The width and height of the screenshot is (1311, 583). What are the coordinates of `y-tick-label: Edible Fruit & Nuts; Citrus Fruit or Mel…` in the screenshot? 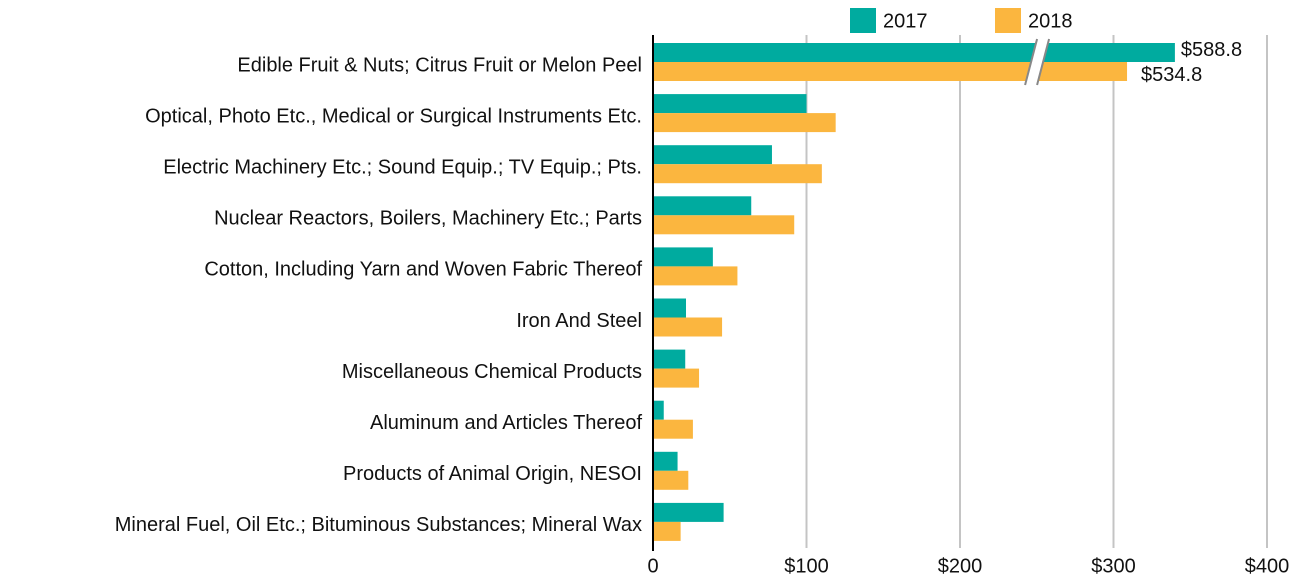 It's located at (439, 65).